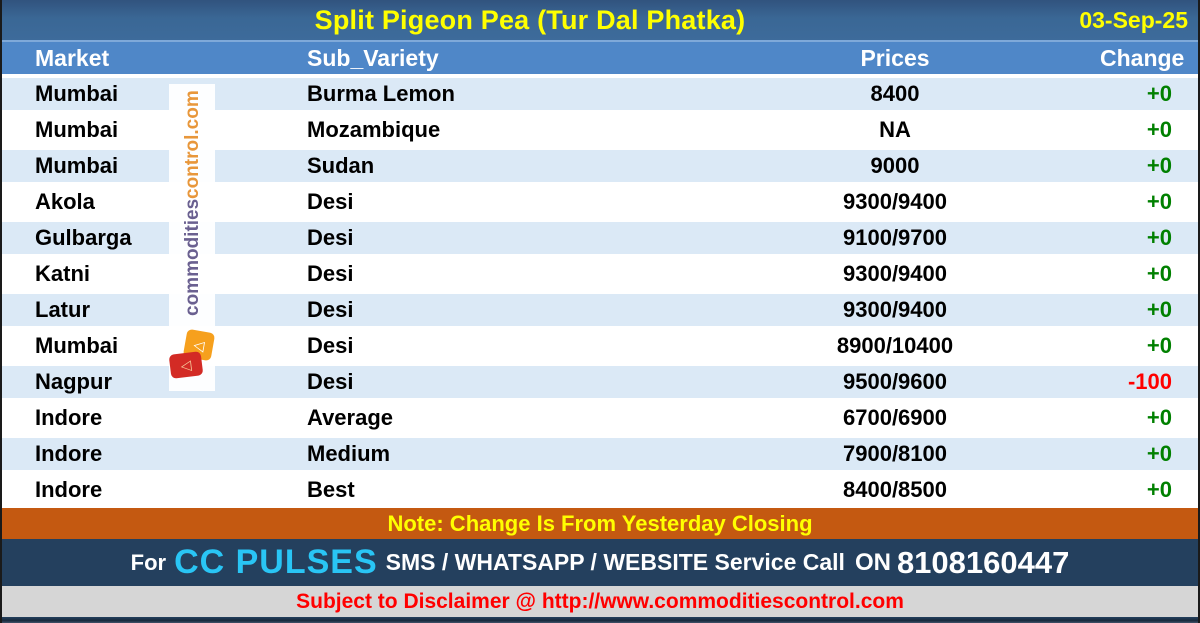 The image size is (1200, 623). Describe the element at coordinates (600, 620) in the screenshot. I see `bottom-border-strip` at that location.